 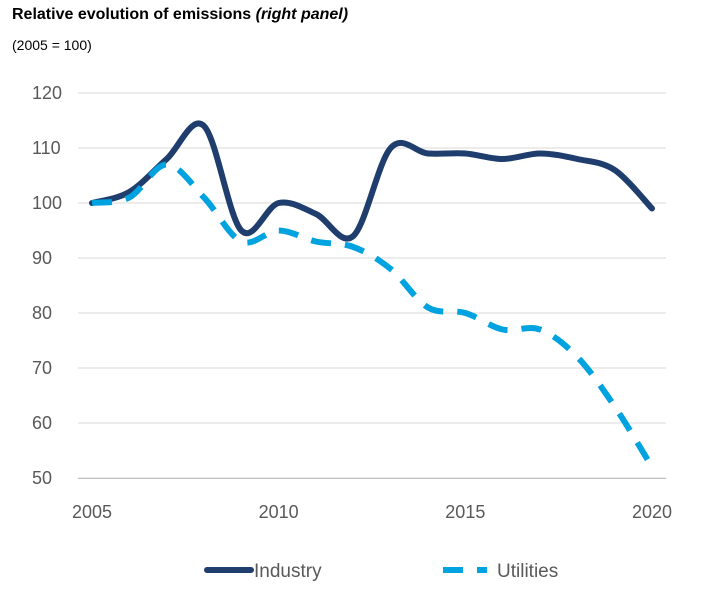 I want to click on x-tick-label-2005: 2005, so click(x=92, y=512).